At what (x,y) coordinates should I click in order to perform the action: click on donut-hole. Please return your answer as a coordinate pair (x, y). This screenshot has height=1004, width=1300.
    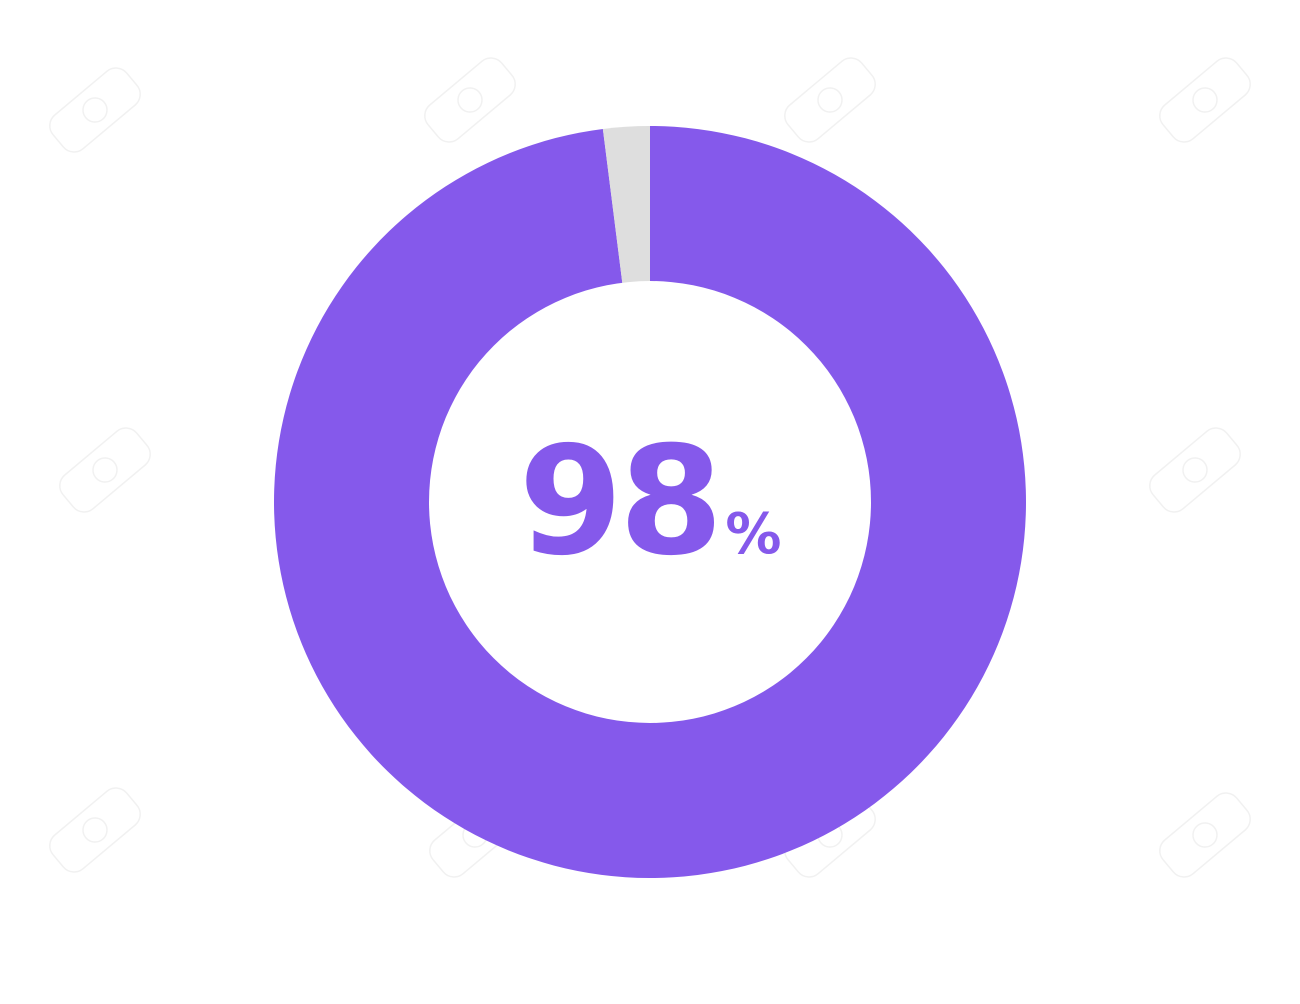
    Looking at the image, I should click on (650, 502).